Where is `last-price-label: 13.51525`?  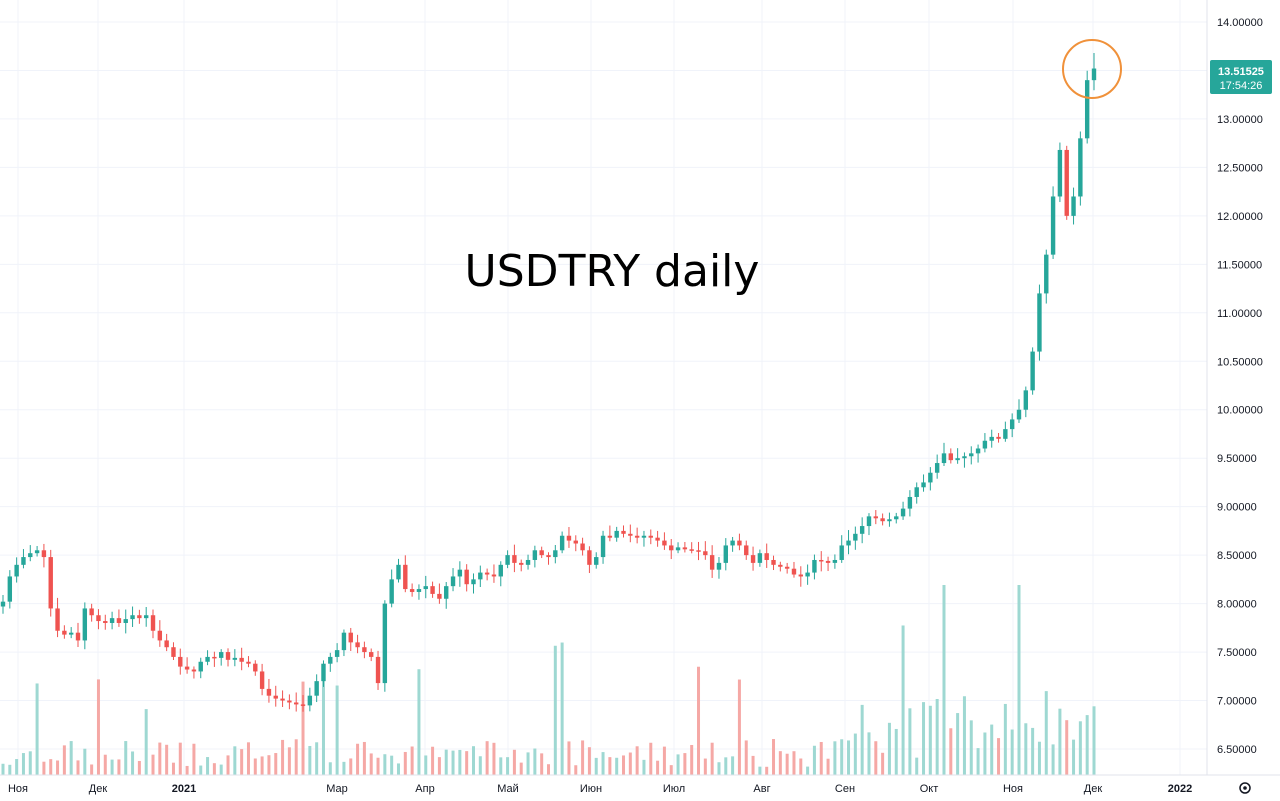 last-price-label: 13.51525 is located at coordinates (1241, 72).